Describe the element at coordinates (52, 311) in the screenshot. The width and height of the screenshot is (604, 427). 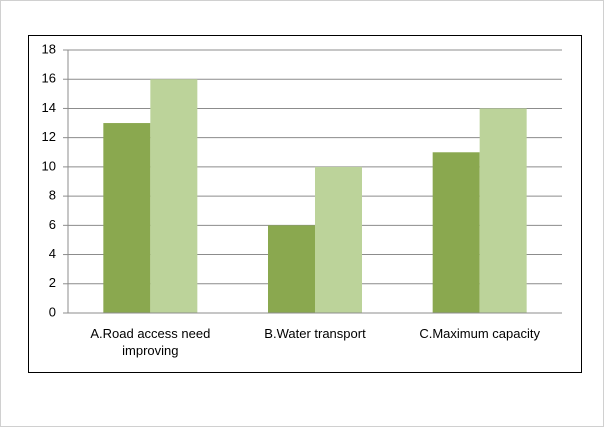
I see `y-tick-label: 0` at that location.